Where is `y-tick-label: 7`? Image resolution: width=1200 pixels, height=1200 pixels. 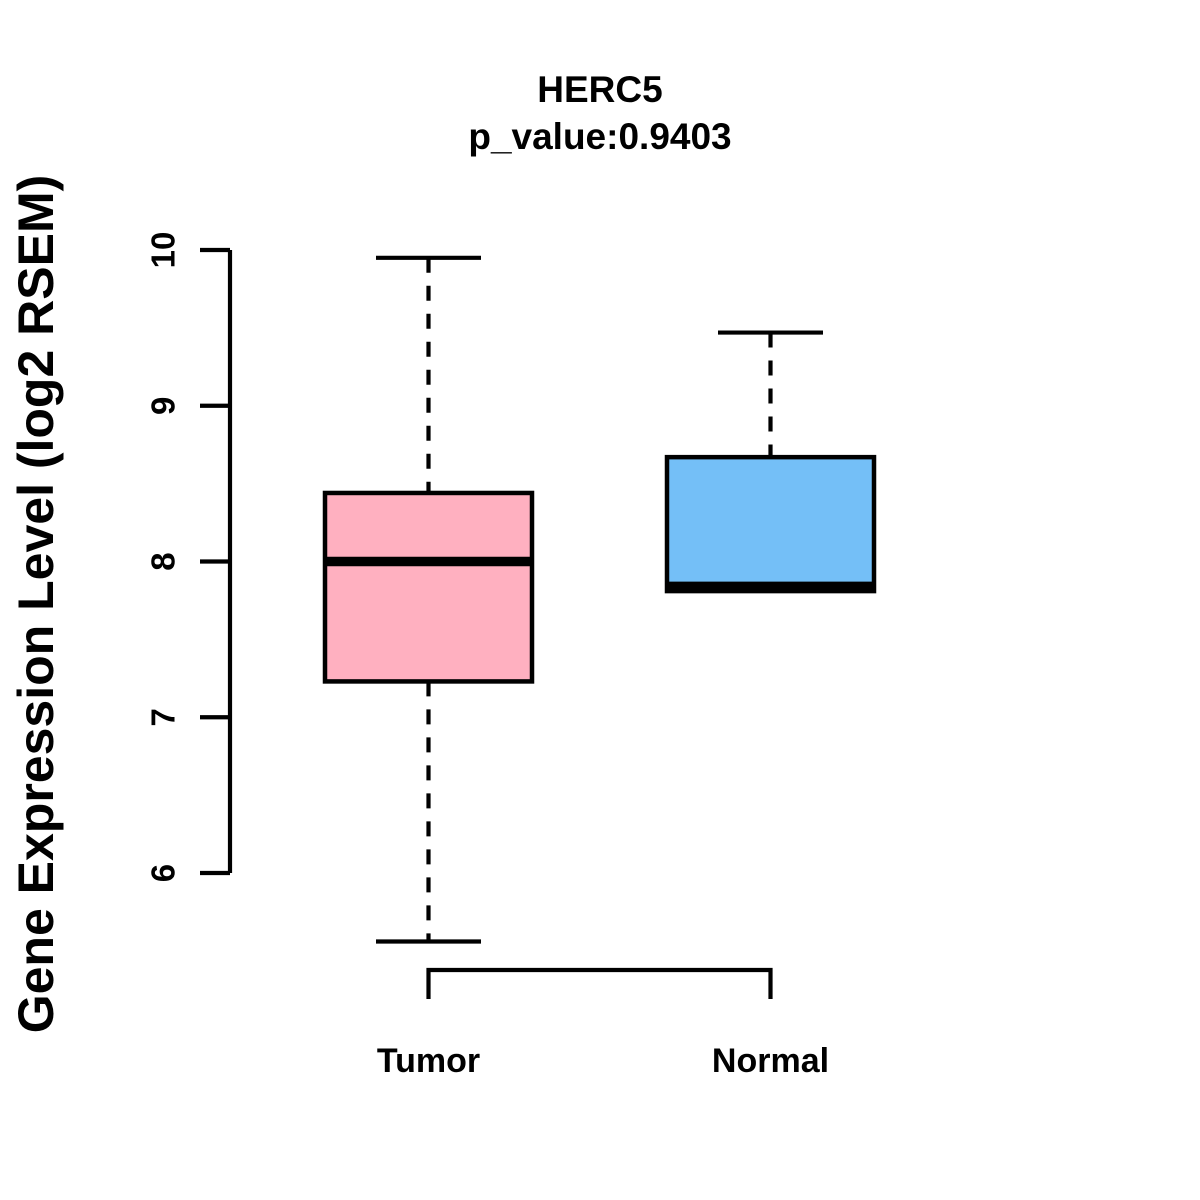 y-tick-label: 7 is located at coordinates (163, 717).